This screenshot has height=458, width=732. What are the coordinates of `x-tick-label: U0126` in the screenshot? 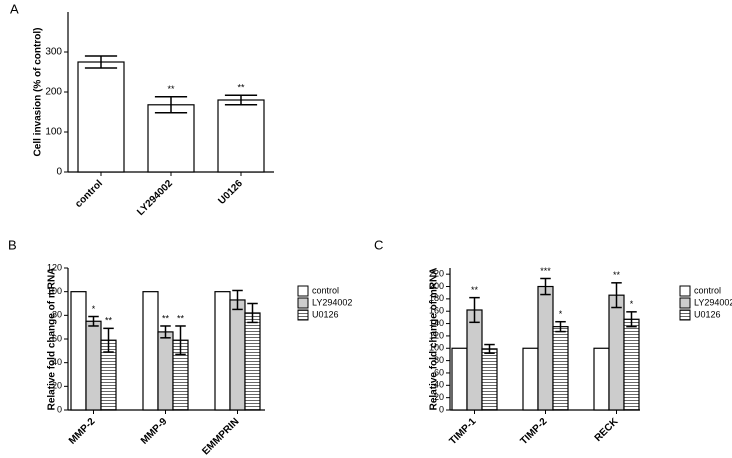 It's located at (230, 192).